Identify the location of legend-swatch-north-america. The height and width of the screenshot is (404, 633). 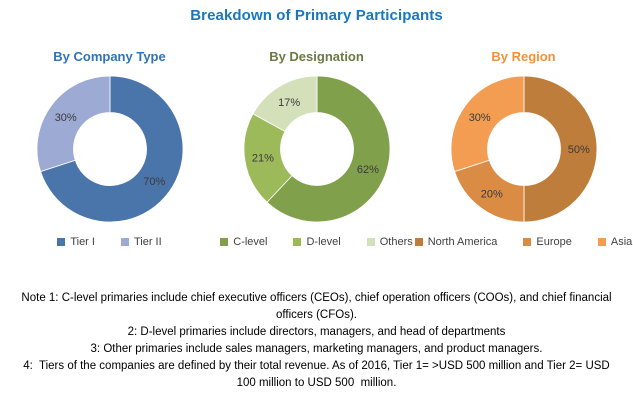
(418, 242).